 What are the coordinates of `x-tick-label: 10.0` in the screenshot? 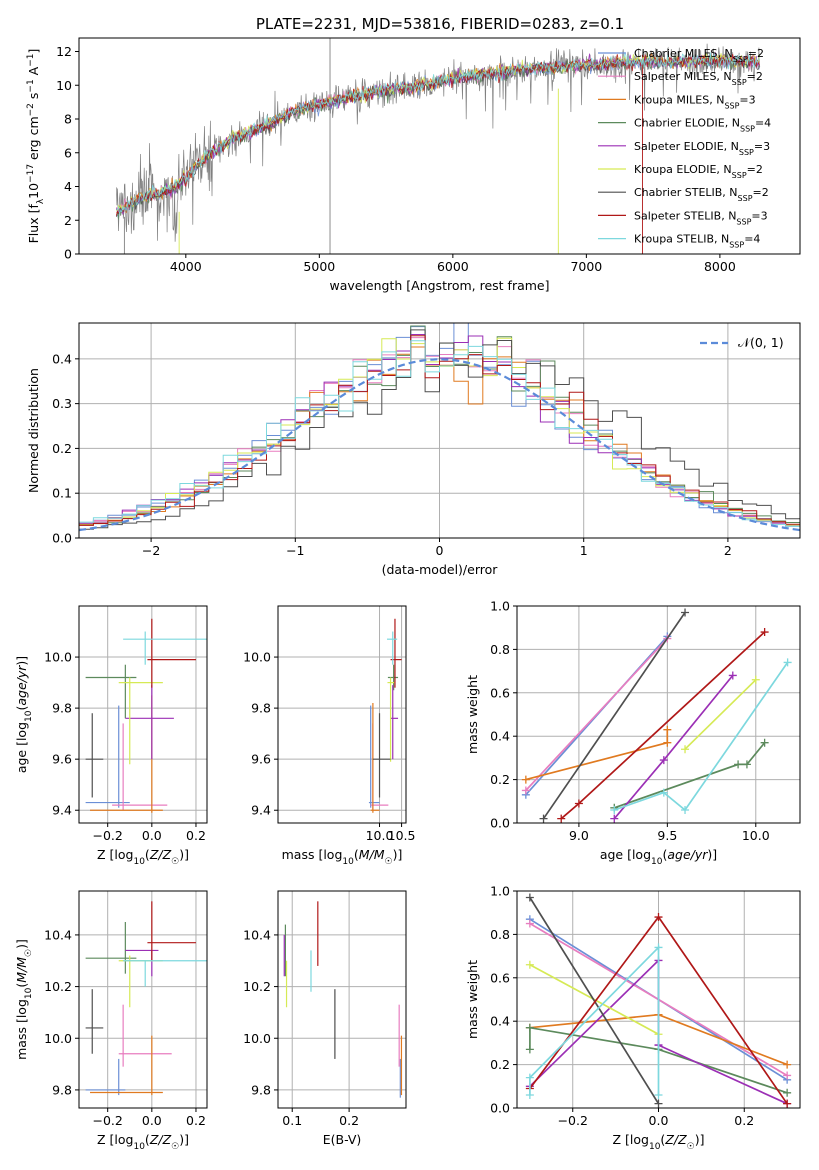 It's located at (756, 835).